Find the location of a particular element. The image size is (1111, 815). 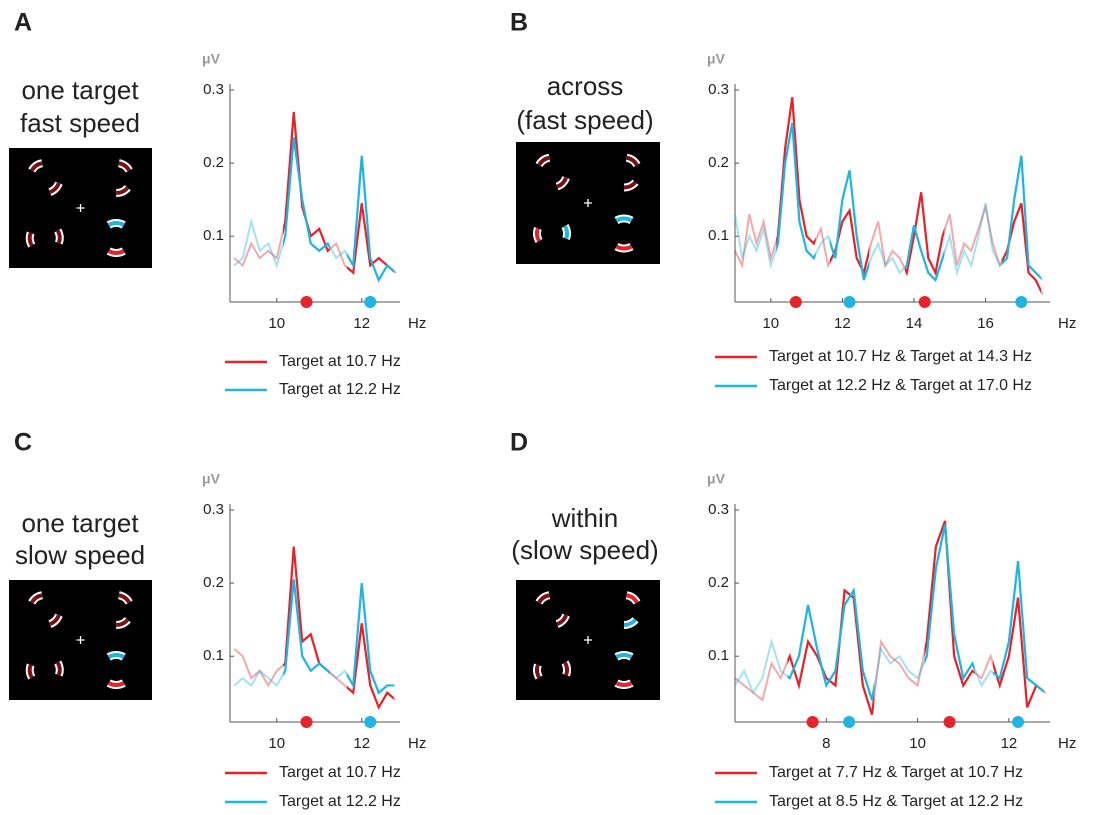

x-tick-label: 16 is located at coordinates (985, 323).